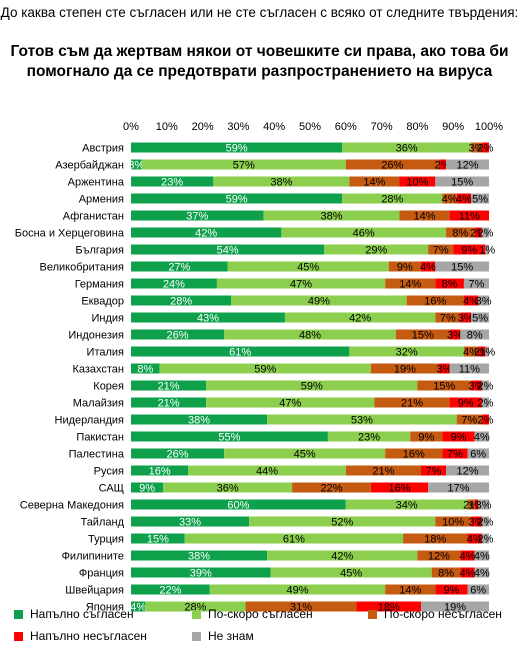  What do you see at coordinates (96, 336) in the screenshot?
I see `category-label: Индонезия` at bounding box center [96, 336].